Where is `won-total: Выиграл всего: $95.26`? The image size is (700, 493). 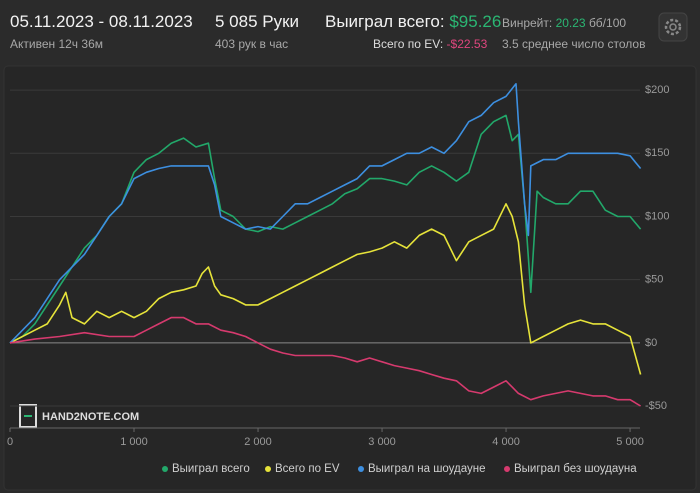 won-total: Выиграл всего: $95.26 is located at coordinates (413, 22).